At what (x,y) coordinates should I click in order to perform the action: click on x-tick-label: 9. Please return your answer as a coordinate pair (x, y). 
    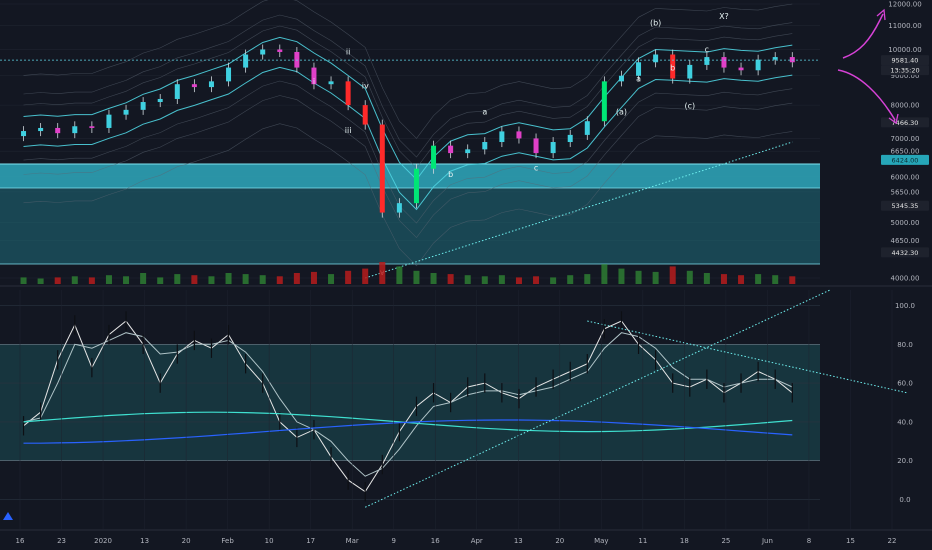
    Looking at the image, I should click on (393, 541).